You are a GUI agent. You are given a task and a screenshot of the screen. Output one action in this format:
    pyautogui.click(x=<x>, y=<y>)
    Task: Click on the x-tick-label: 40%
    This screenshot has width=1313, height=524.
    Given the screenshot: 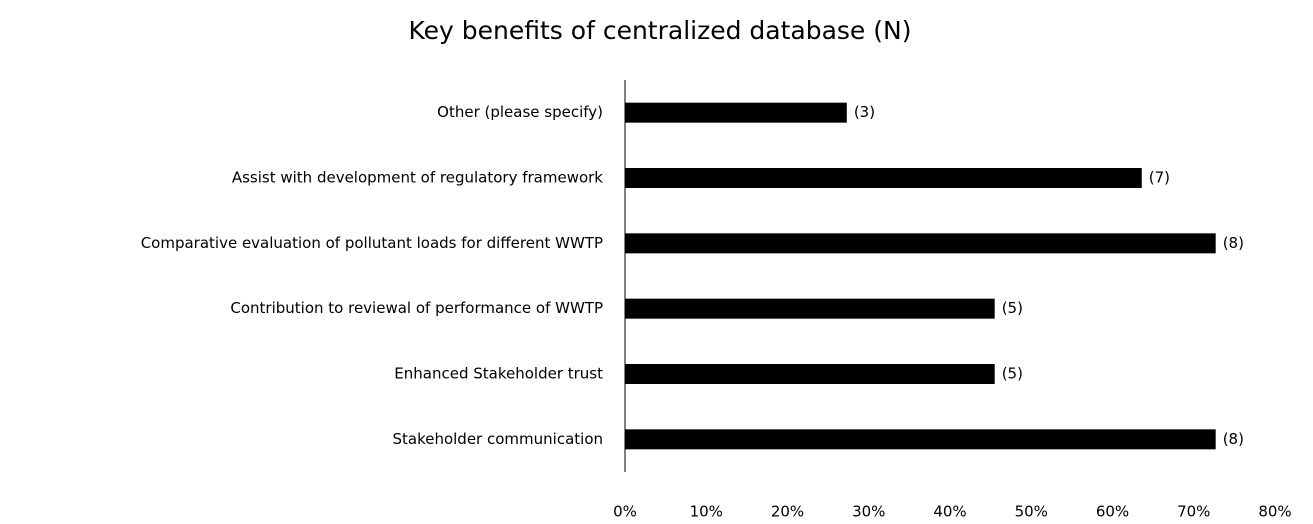 What is the action you would take?
    pyautogui.click(x=949, y=512)
    